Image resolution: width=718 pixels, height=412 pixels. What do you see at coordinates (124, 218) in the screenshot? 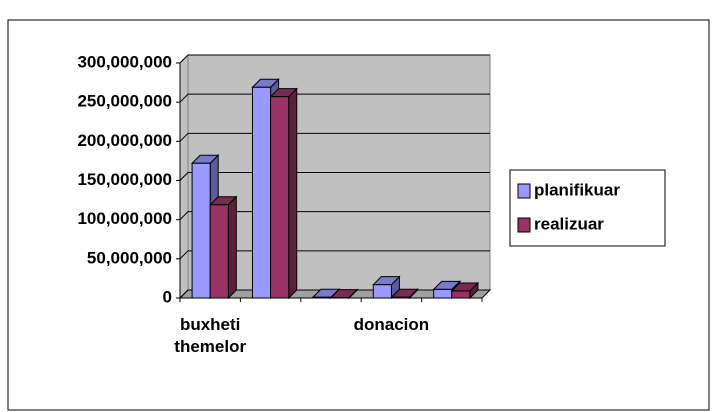
I see `y-tick-label: 100,000,000` at bounding box center [124, 218].